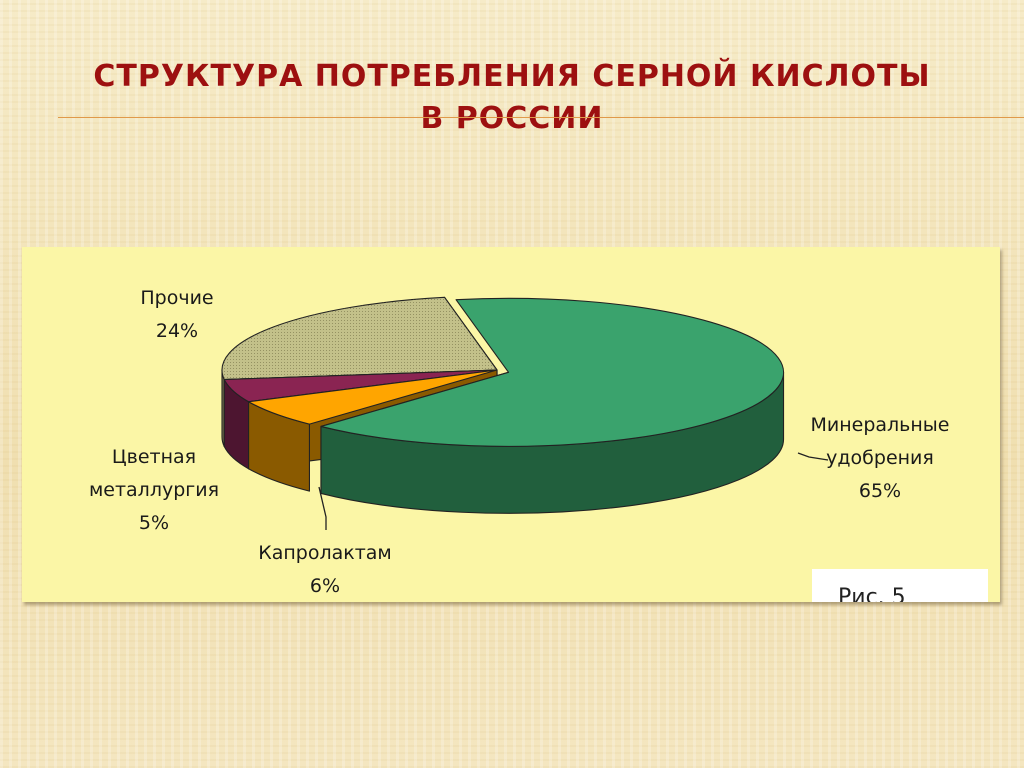  Describe the element at coordinates (325, 586) in the screenshot. I see `label-капролактам-line-2: 6%` at that location.